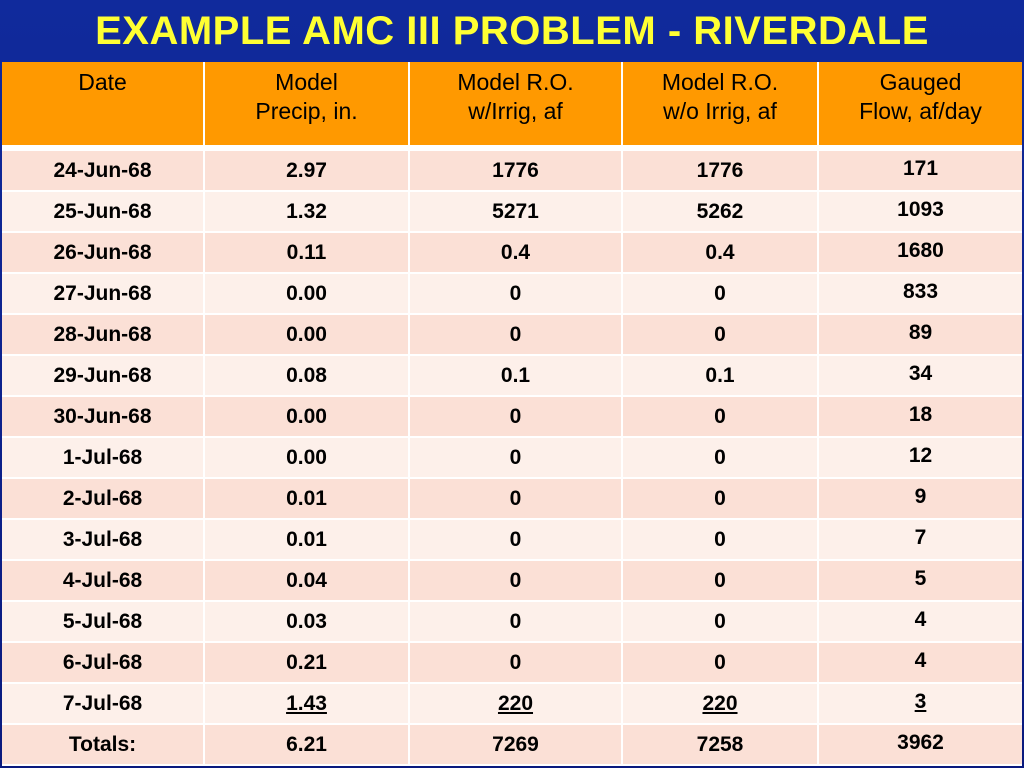 This screenshot has height=768, width=1024. Describe the element at coordinates (920, 704) in the screenshot. I see `cell-gauged-flow: 3` at that location.